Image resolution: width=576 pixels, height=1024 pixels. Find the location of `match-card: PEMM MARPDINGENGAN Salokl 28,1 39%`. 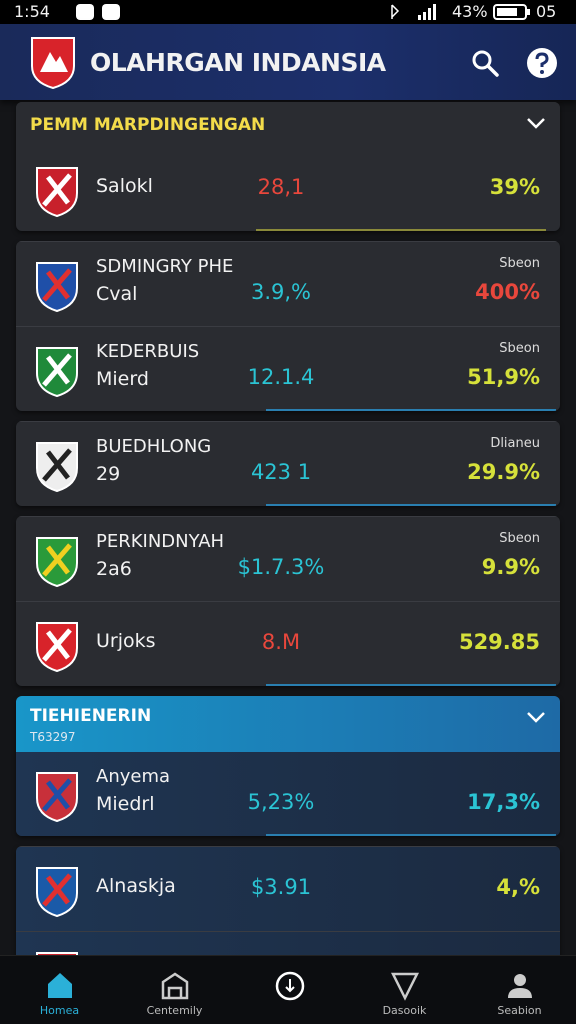

match-card: PEMM MARPDINGENGAN Salokl 28,1 39% is located at coordinates (288, 166).